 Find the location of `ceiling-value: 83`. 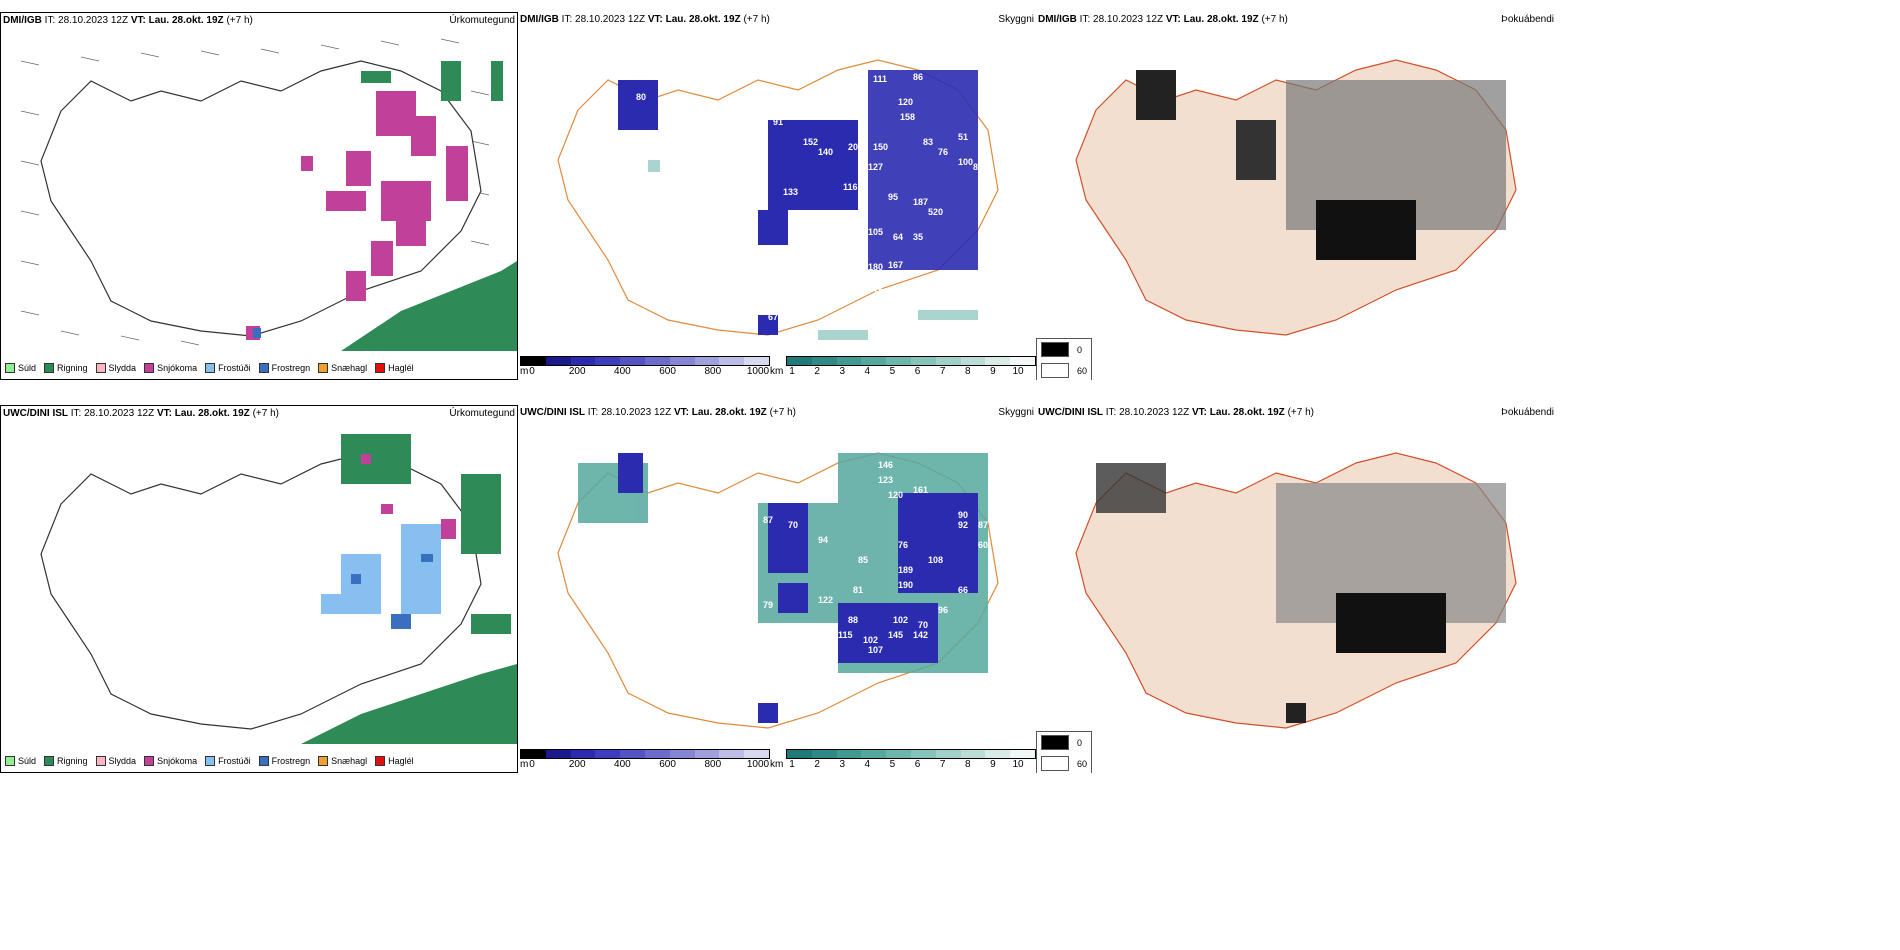

ceiling-value: 83 is located at coordinates (928, 142).